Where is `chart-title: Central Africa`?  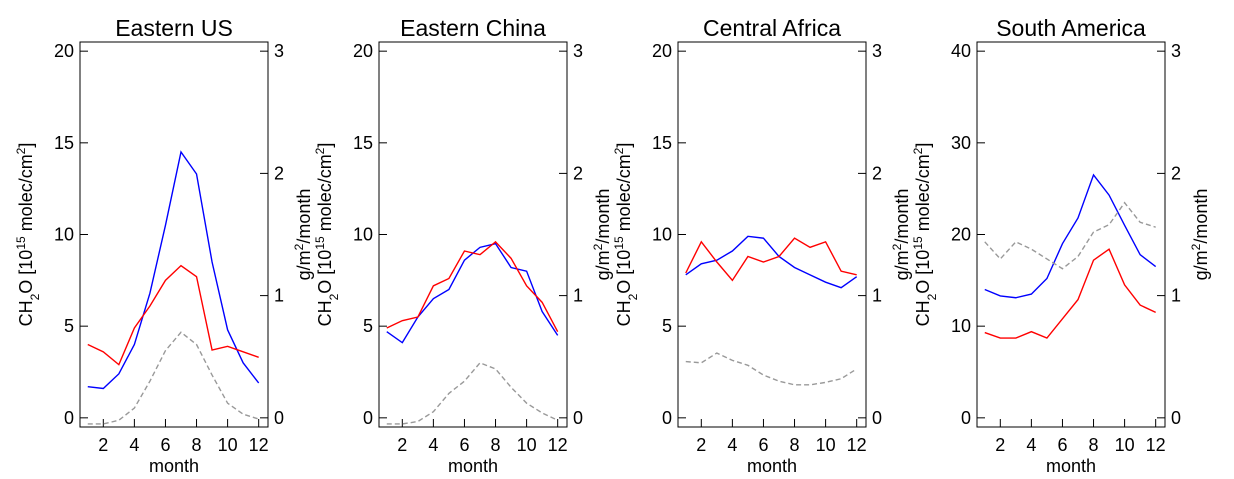
chart-title: Central Africa is located at coordinates (772, 28).